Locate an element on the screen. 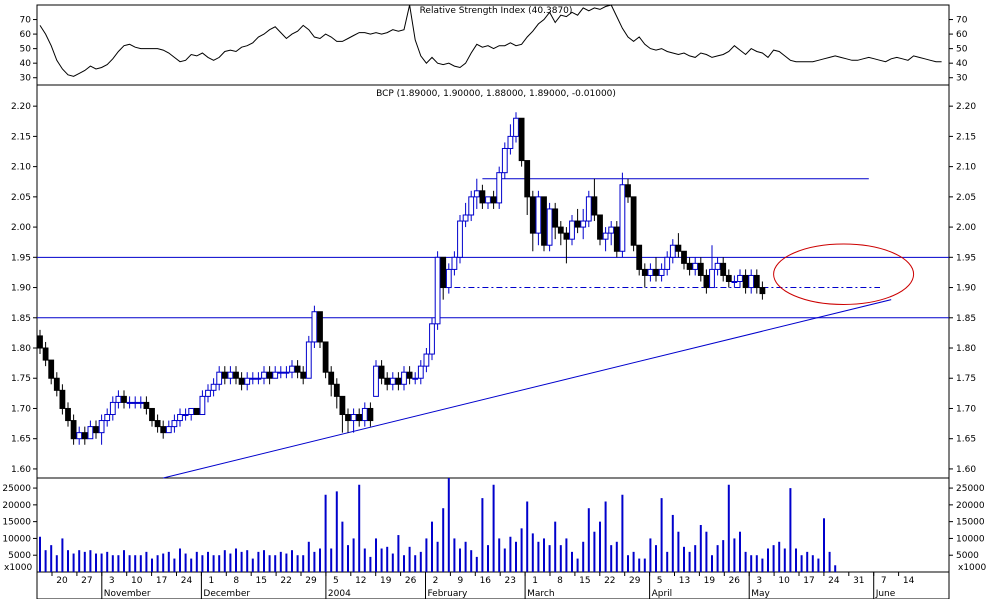  day-tick-label: 8 is located at coordinates (560, 581).